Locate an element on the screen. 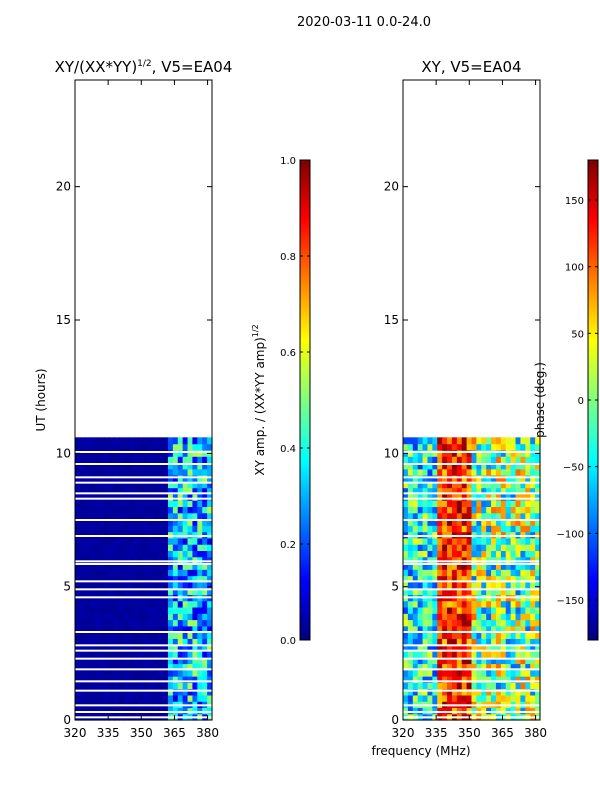 The height and width of the screenshot is (804, 600). colorbar-tick-label: 1.0 is located at coordinates (288, 161).